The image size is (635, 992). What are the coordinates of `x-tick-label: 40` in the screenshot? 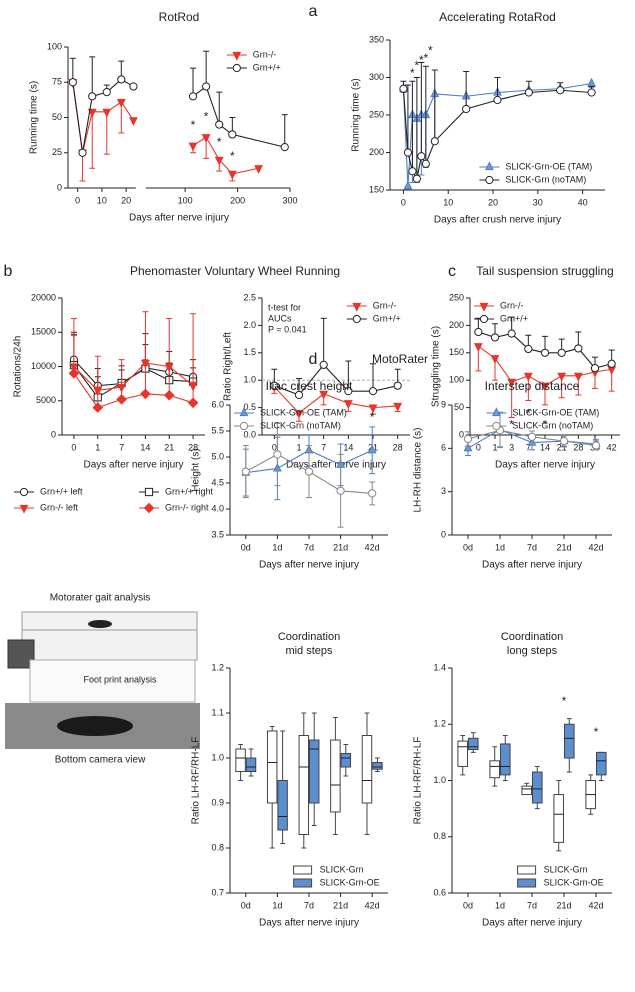 It's located at (583, 202).